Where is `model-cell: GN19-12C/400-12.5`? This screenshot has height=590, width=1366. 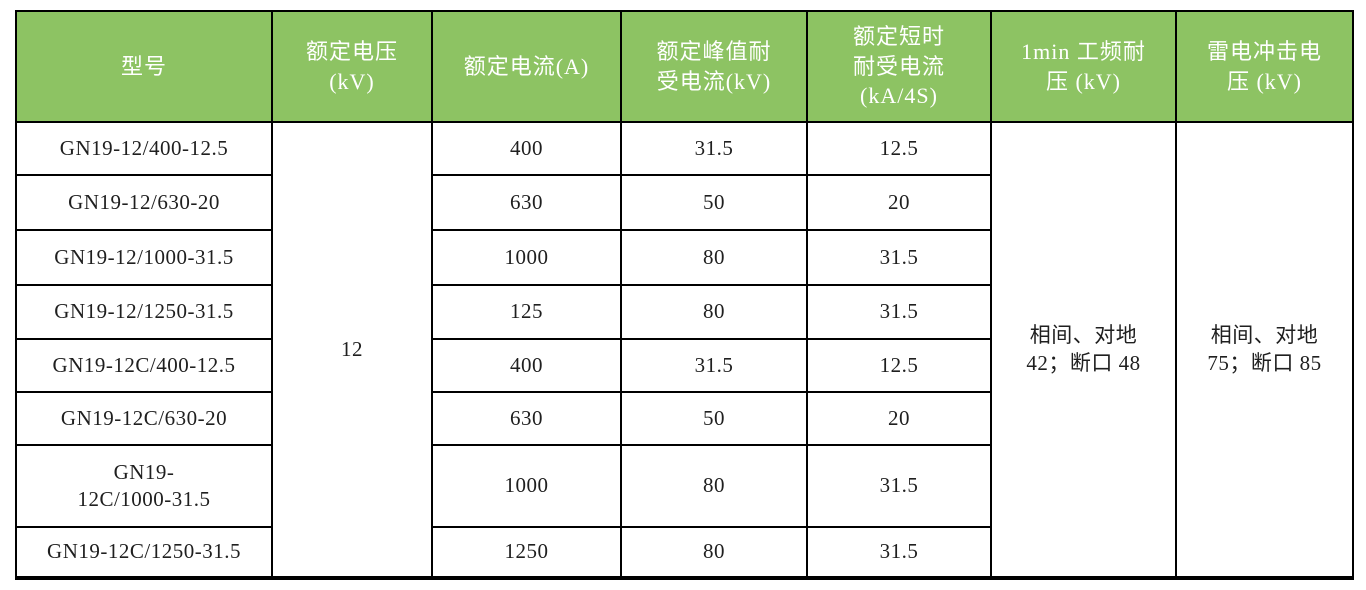
model-cell: GN19-12C/400-12.5 is located at coordinates (144, 365).